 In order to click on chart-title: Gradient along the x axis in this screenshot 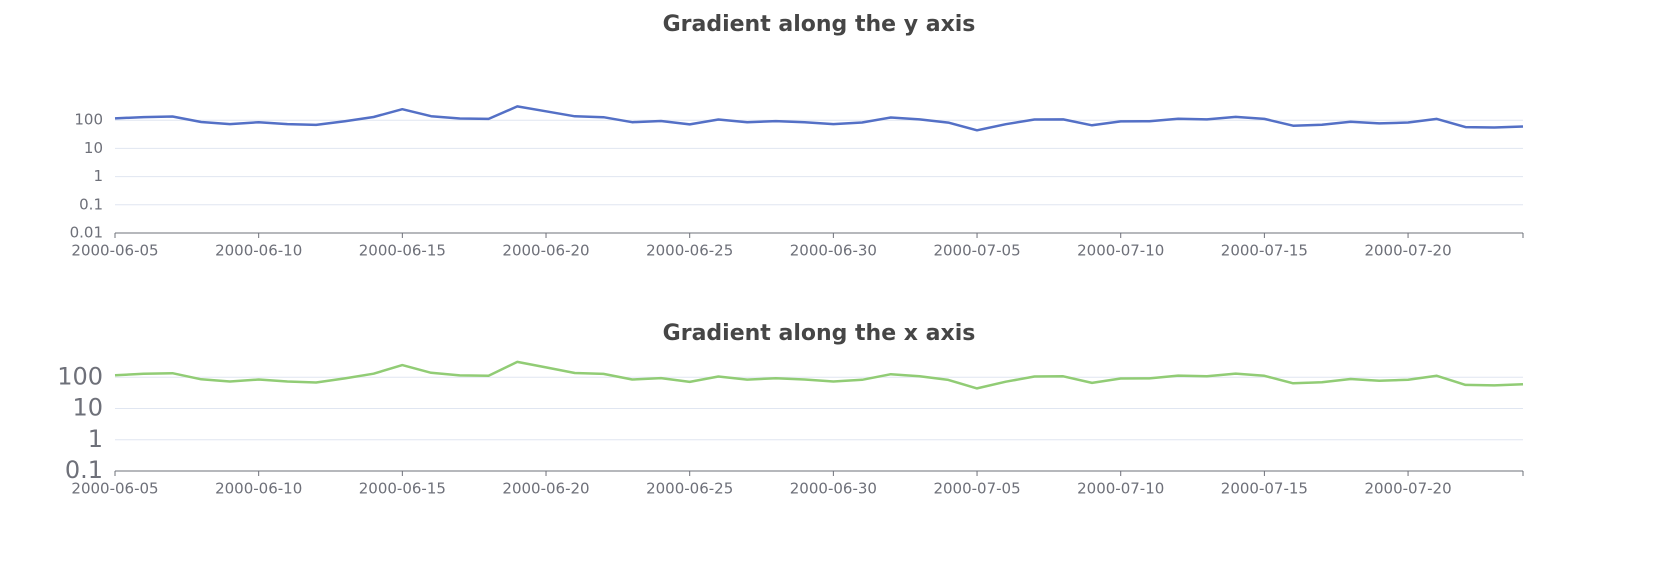, I will do `click(819, 333)`.